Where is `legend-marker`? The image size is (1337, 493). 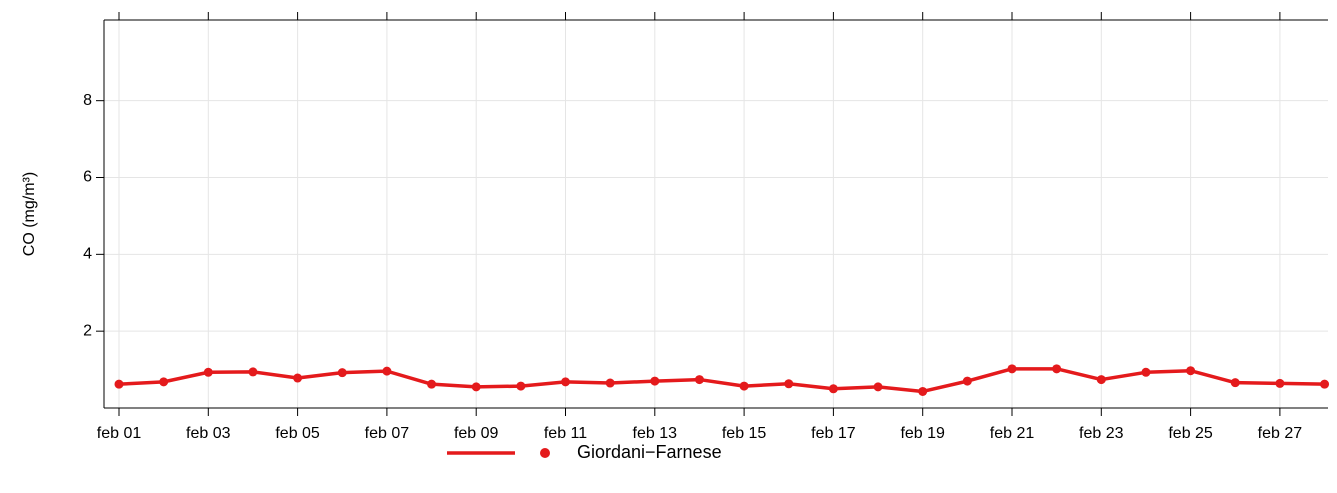
legend-marker is located at coordinates (545, 453).